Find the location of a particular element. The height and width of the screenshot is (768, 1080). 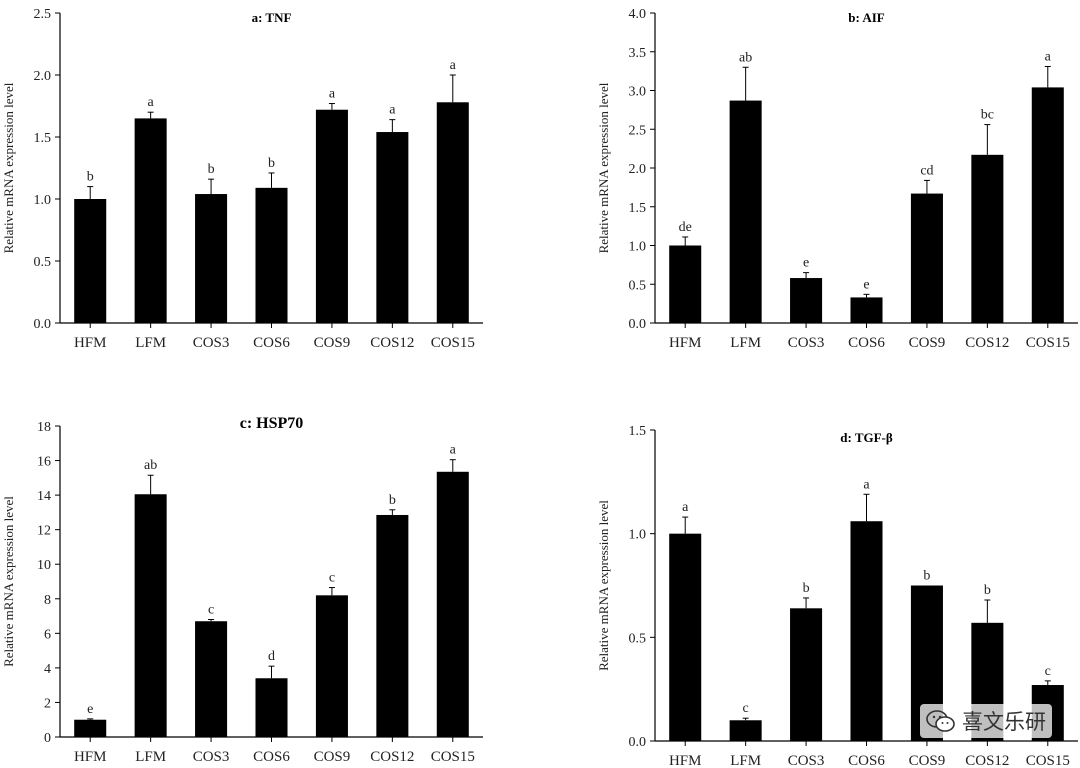

y-tick-label: 2 is located at coordinates (47, 703).